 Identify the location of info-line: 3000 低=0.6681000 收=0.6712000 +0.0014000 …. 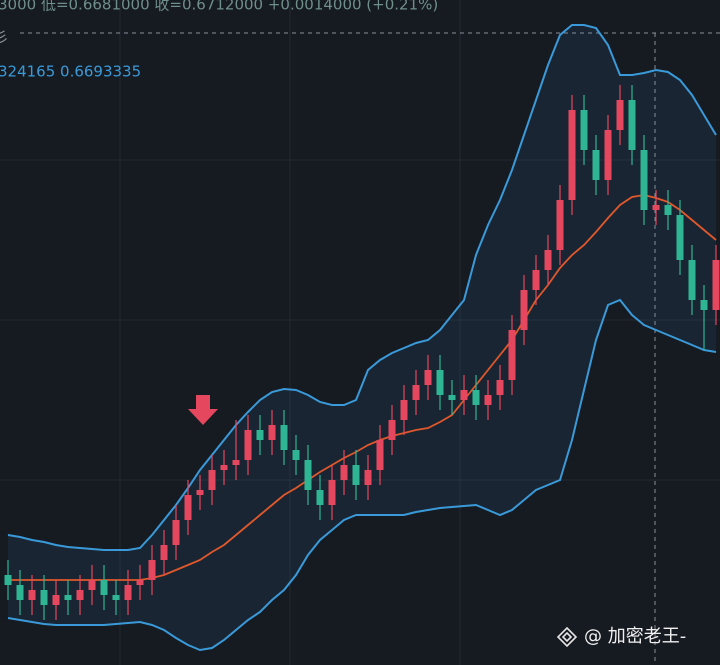
(219, 7).